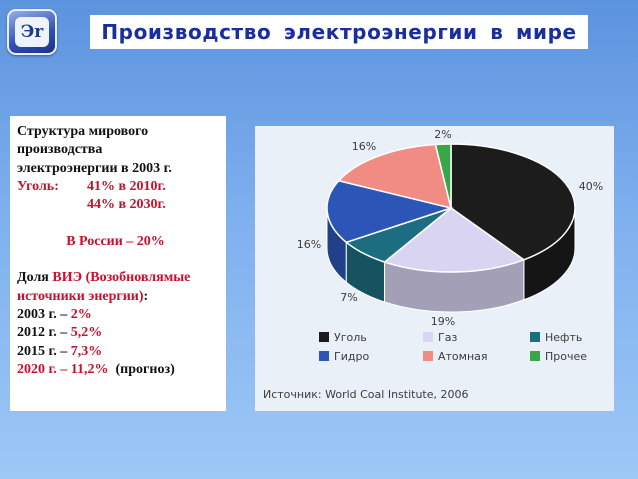  Describe the element at coordinates (83, 296) in the screenshot. I see `res-heading-line2: источники энергии):` at that location.